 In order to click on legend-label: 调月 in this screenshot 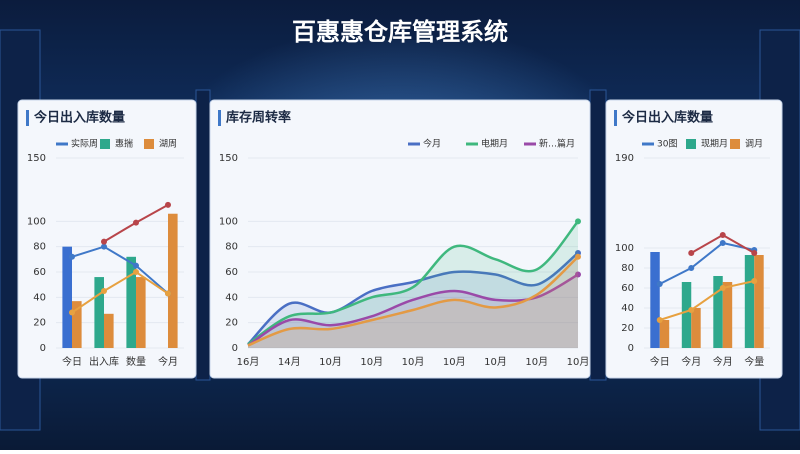, I will do `click(754, 144)`.